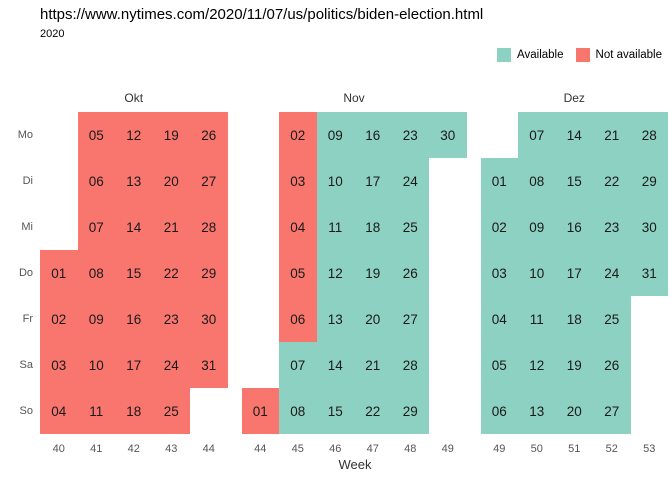  What do you see at coordinates (628, 55) in the screenshot?
I see `legend-label: Not available` at bounding box center [628, 55].